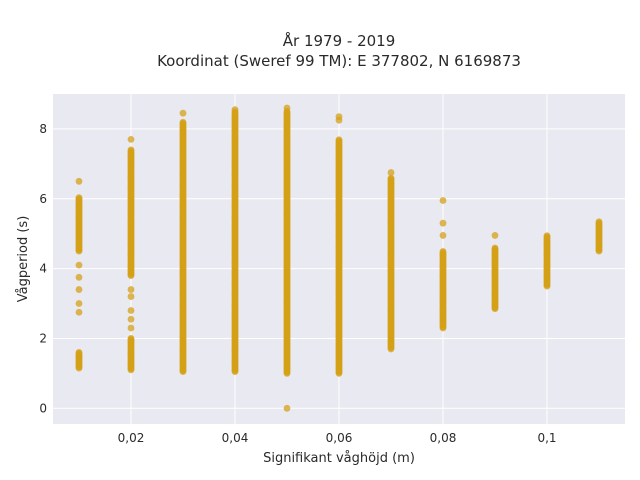  I want to click on y-tick-label: 4, so click(43, 269).